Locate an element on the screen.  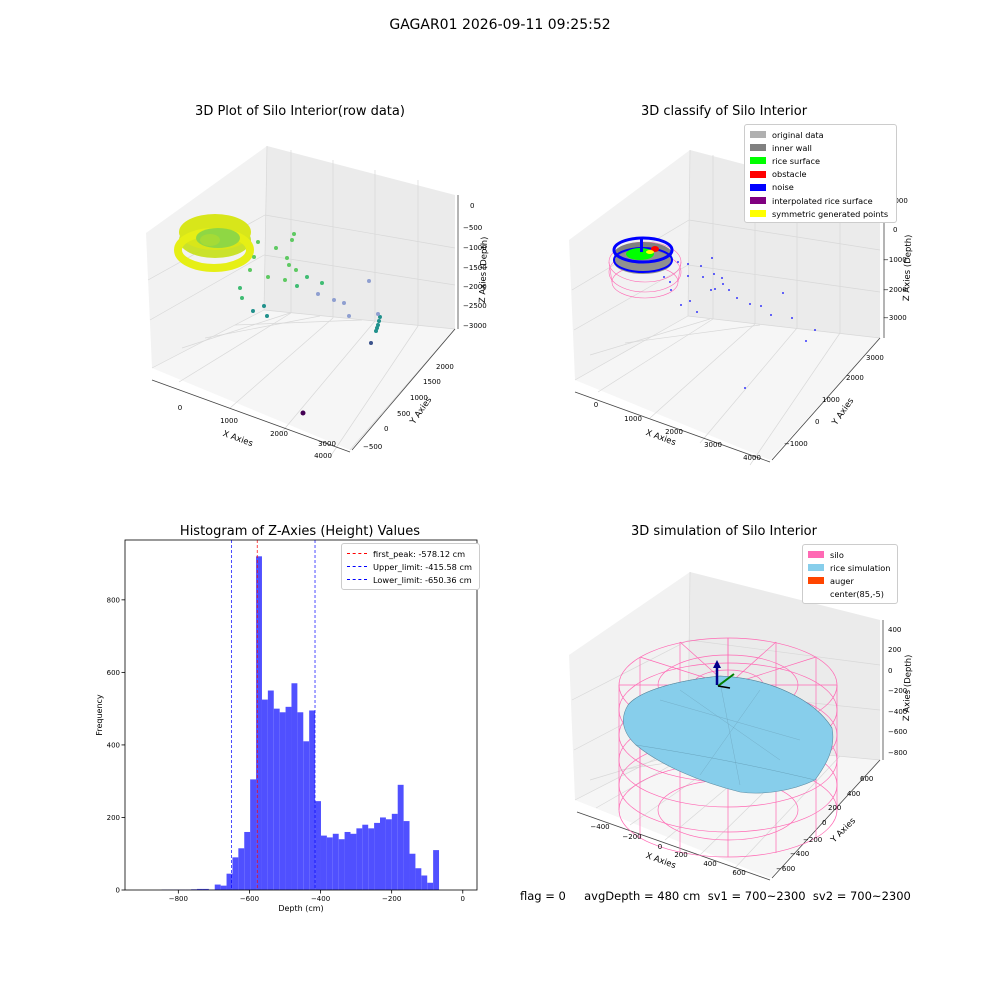
histogram-plot-frame is located at coordinates (301, 715).